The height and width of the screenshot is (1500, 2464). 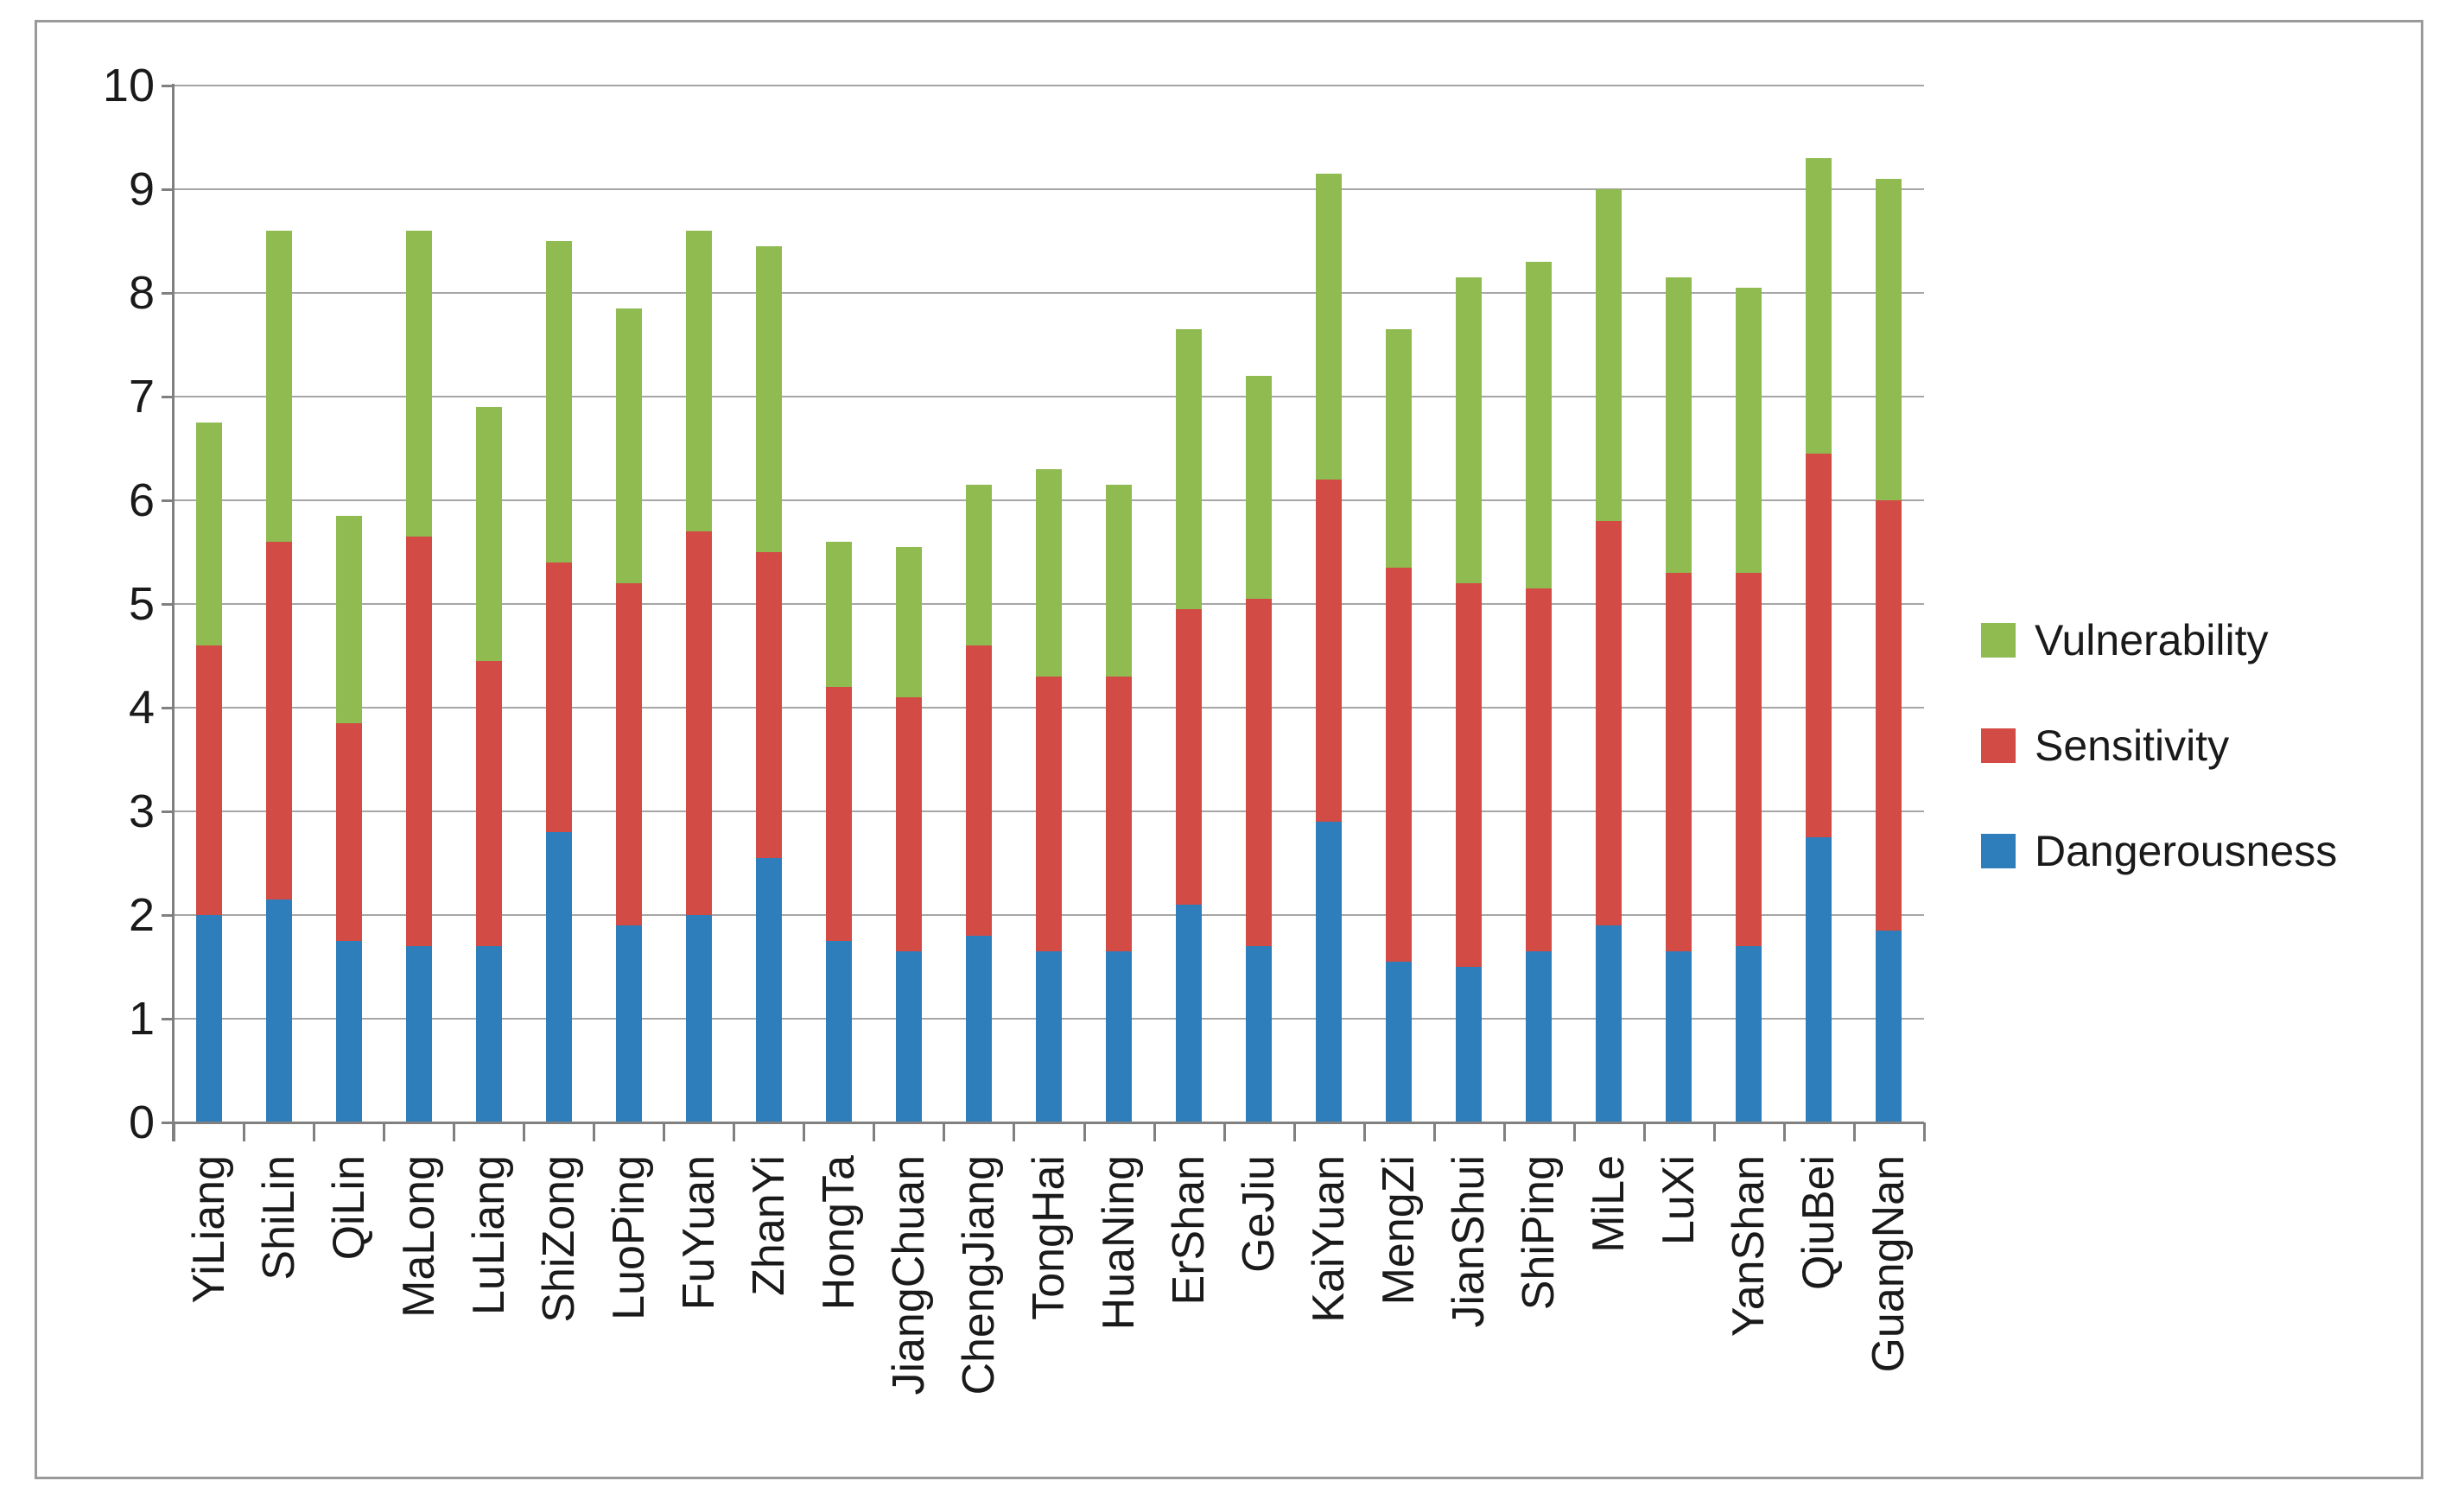 I want to click on x-category-label: LuXi, so click(x=1679, y=1200).